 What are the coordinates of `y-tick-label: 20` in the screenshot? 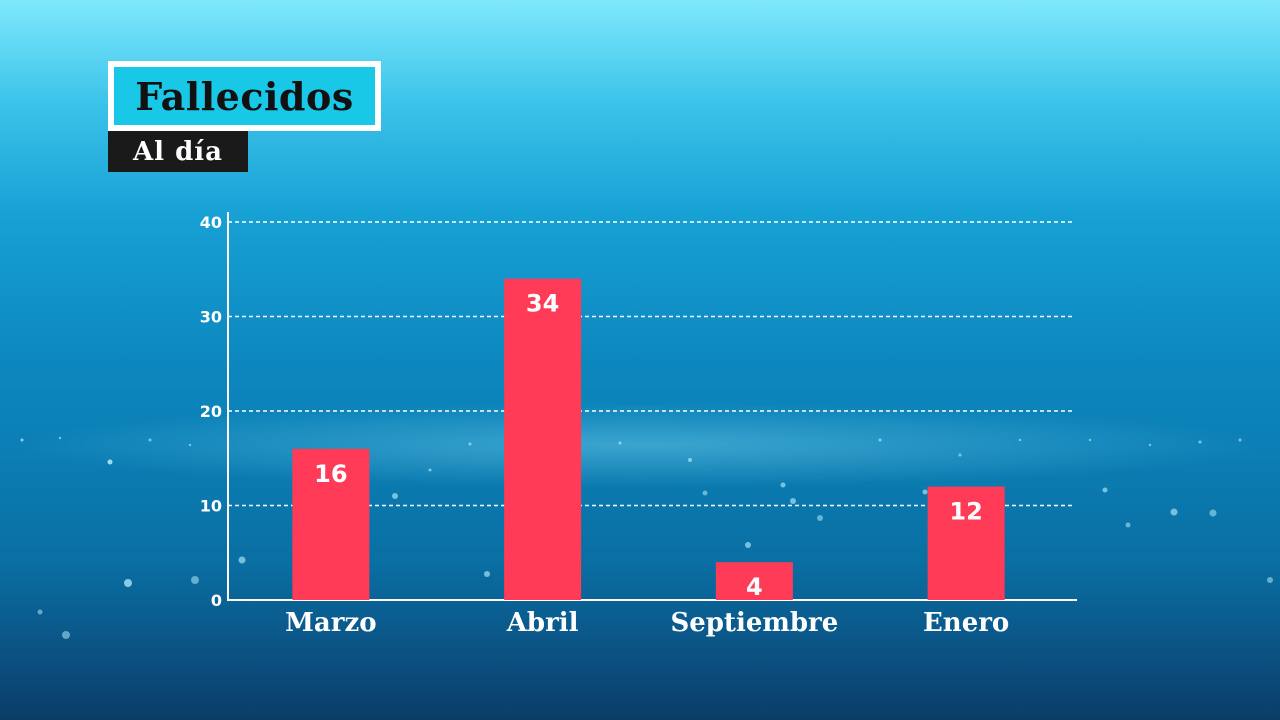 It's located at (211, 411).